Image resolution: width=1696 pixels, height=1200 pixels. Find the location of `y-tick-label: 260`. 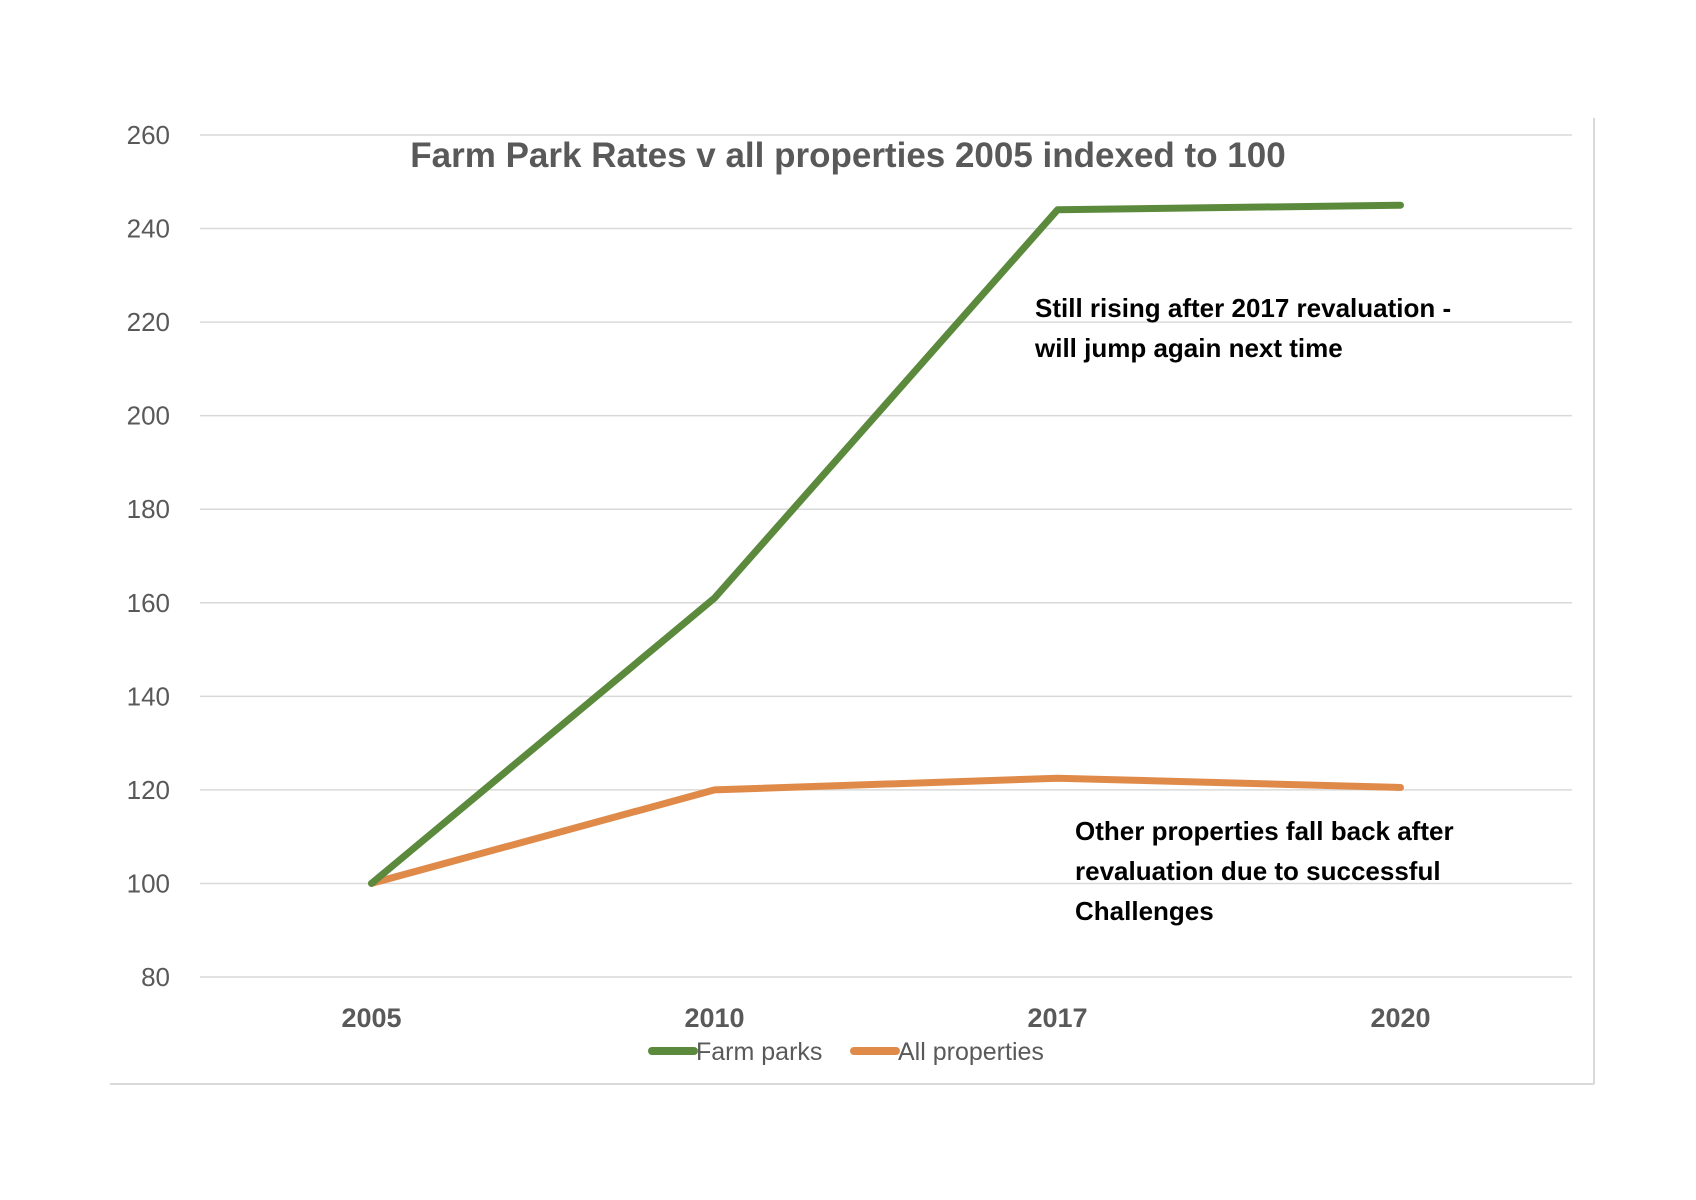

y-tick-label: 260 is located at coordinates (148, 135).